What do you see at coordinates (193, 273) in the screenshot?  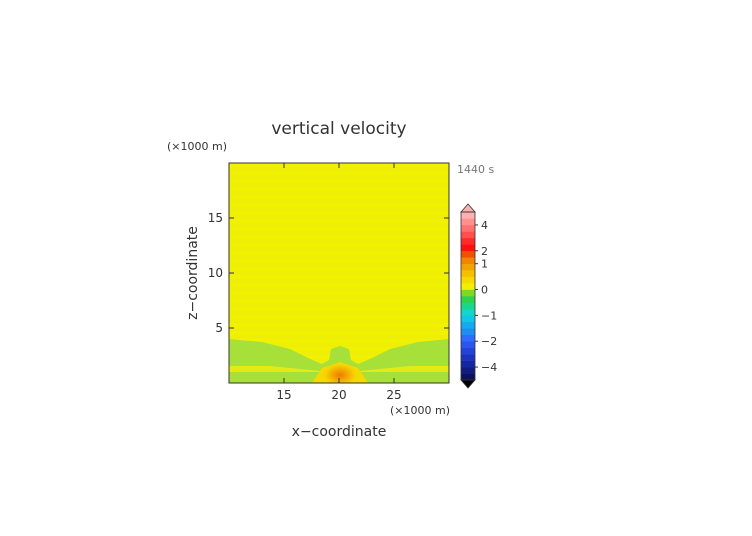 I see `y-axis-label: z−coordinate` at bounding box center [193, 273].